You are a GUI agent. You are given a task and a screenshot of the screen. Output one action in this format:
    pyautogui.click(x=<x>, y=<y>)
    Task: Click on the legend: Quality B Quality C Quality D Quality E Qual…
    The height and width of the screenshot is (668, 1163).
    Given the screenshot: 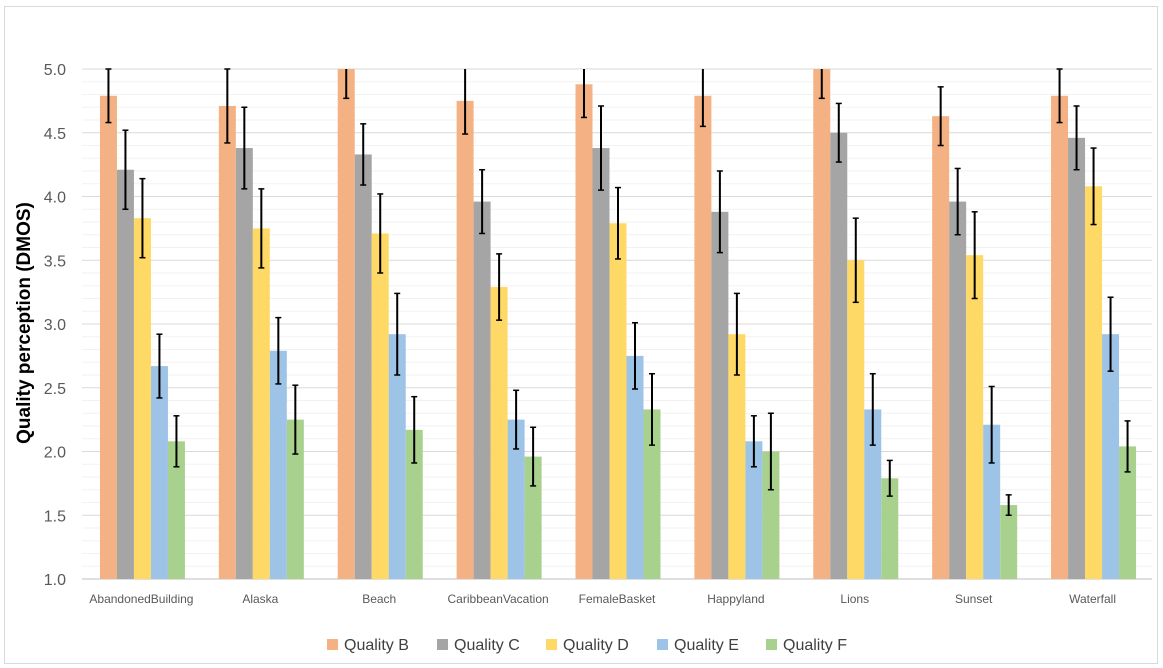 What is the action you would take?
    pyautogui.click(x=587, y=645)
    